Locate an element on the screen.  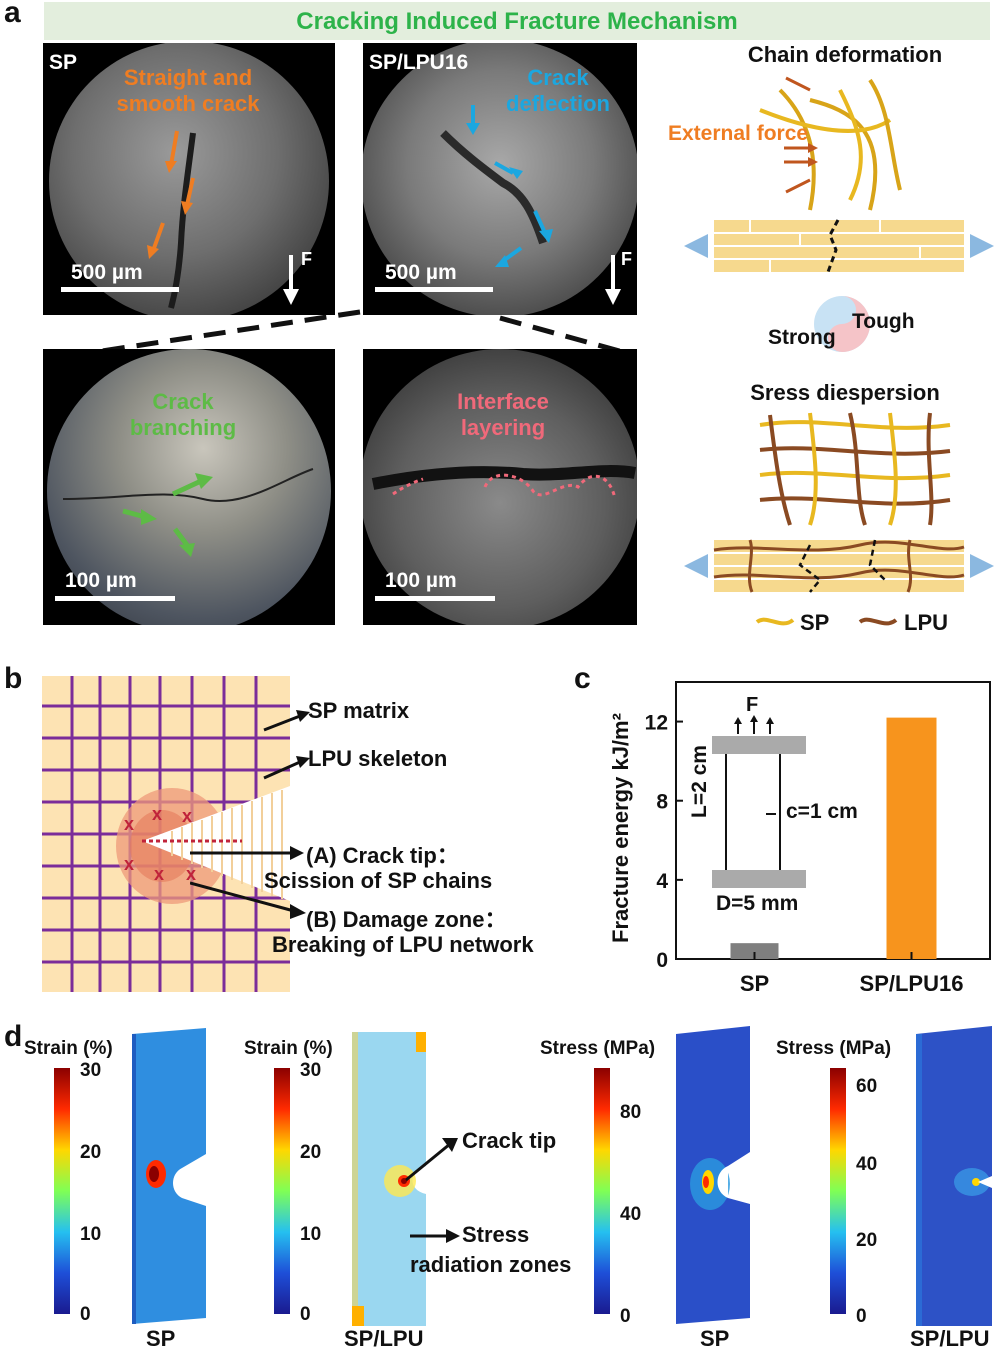
x-tick-label: SP is located at coordinates (754, 983).